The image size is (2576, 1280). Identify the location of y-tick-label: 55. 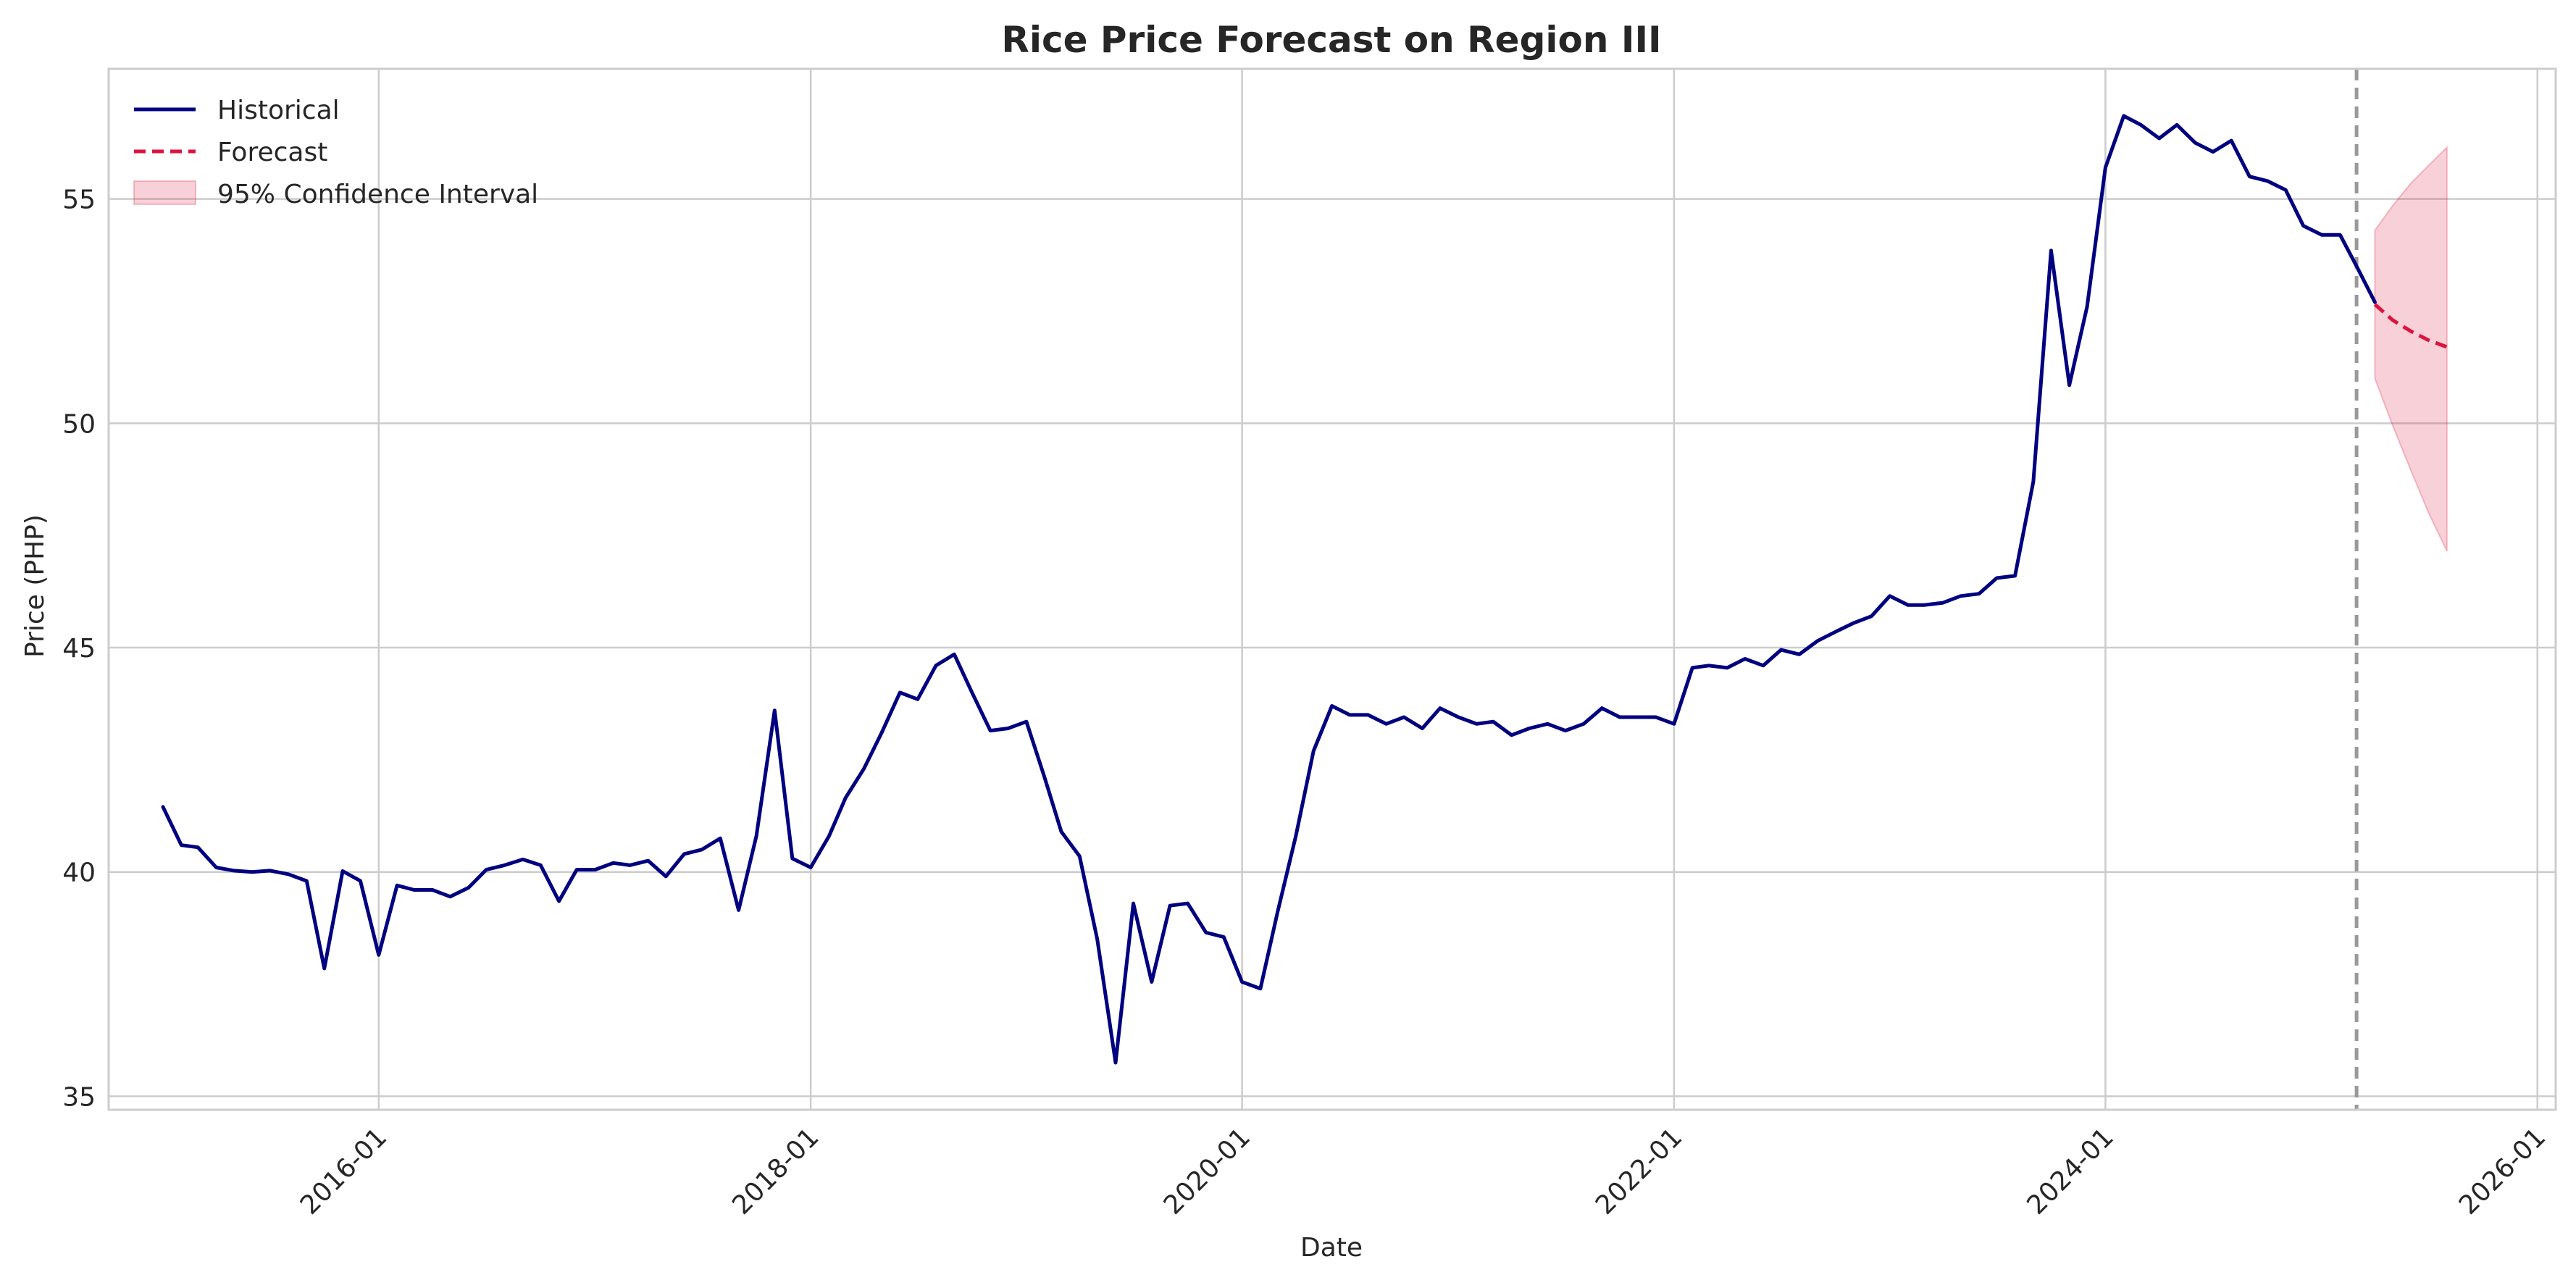
(79, 200).